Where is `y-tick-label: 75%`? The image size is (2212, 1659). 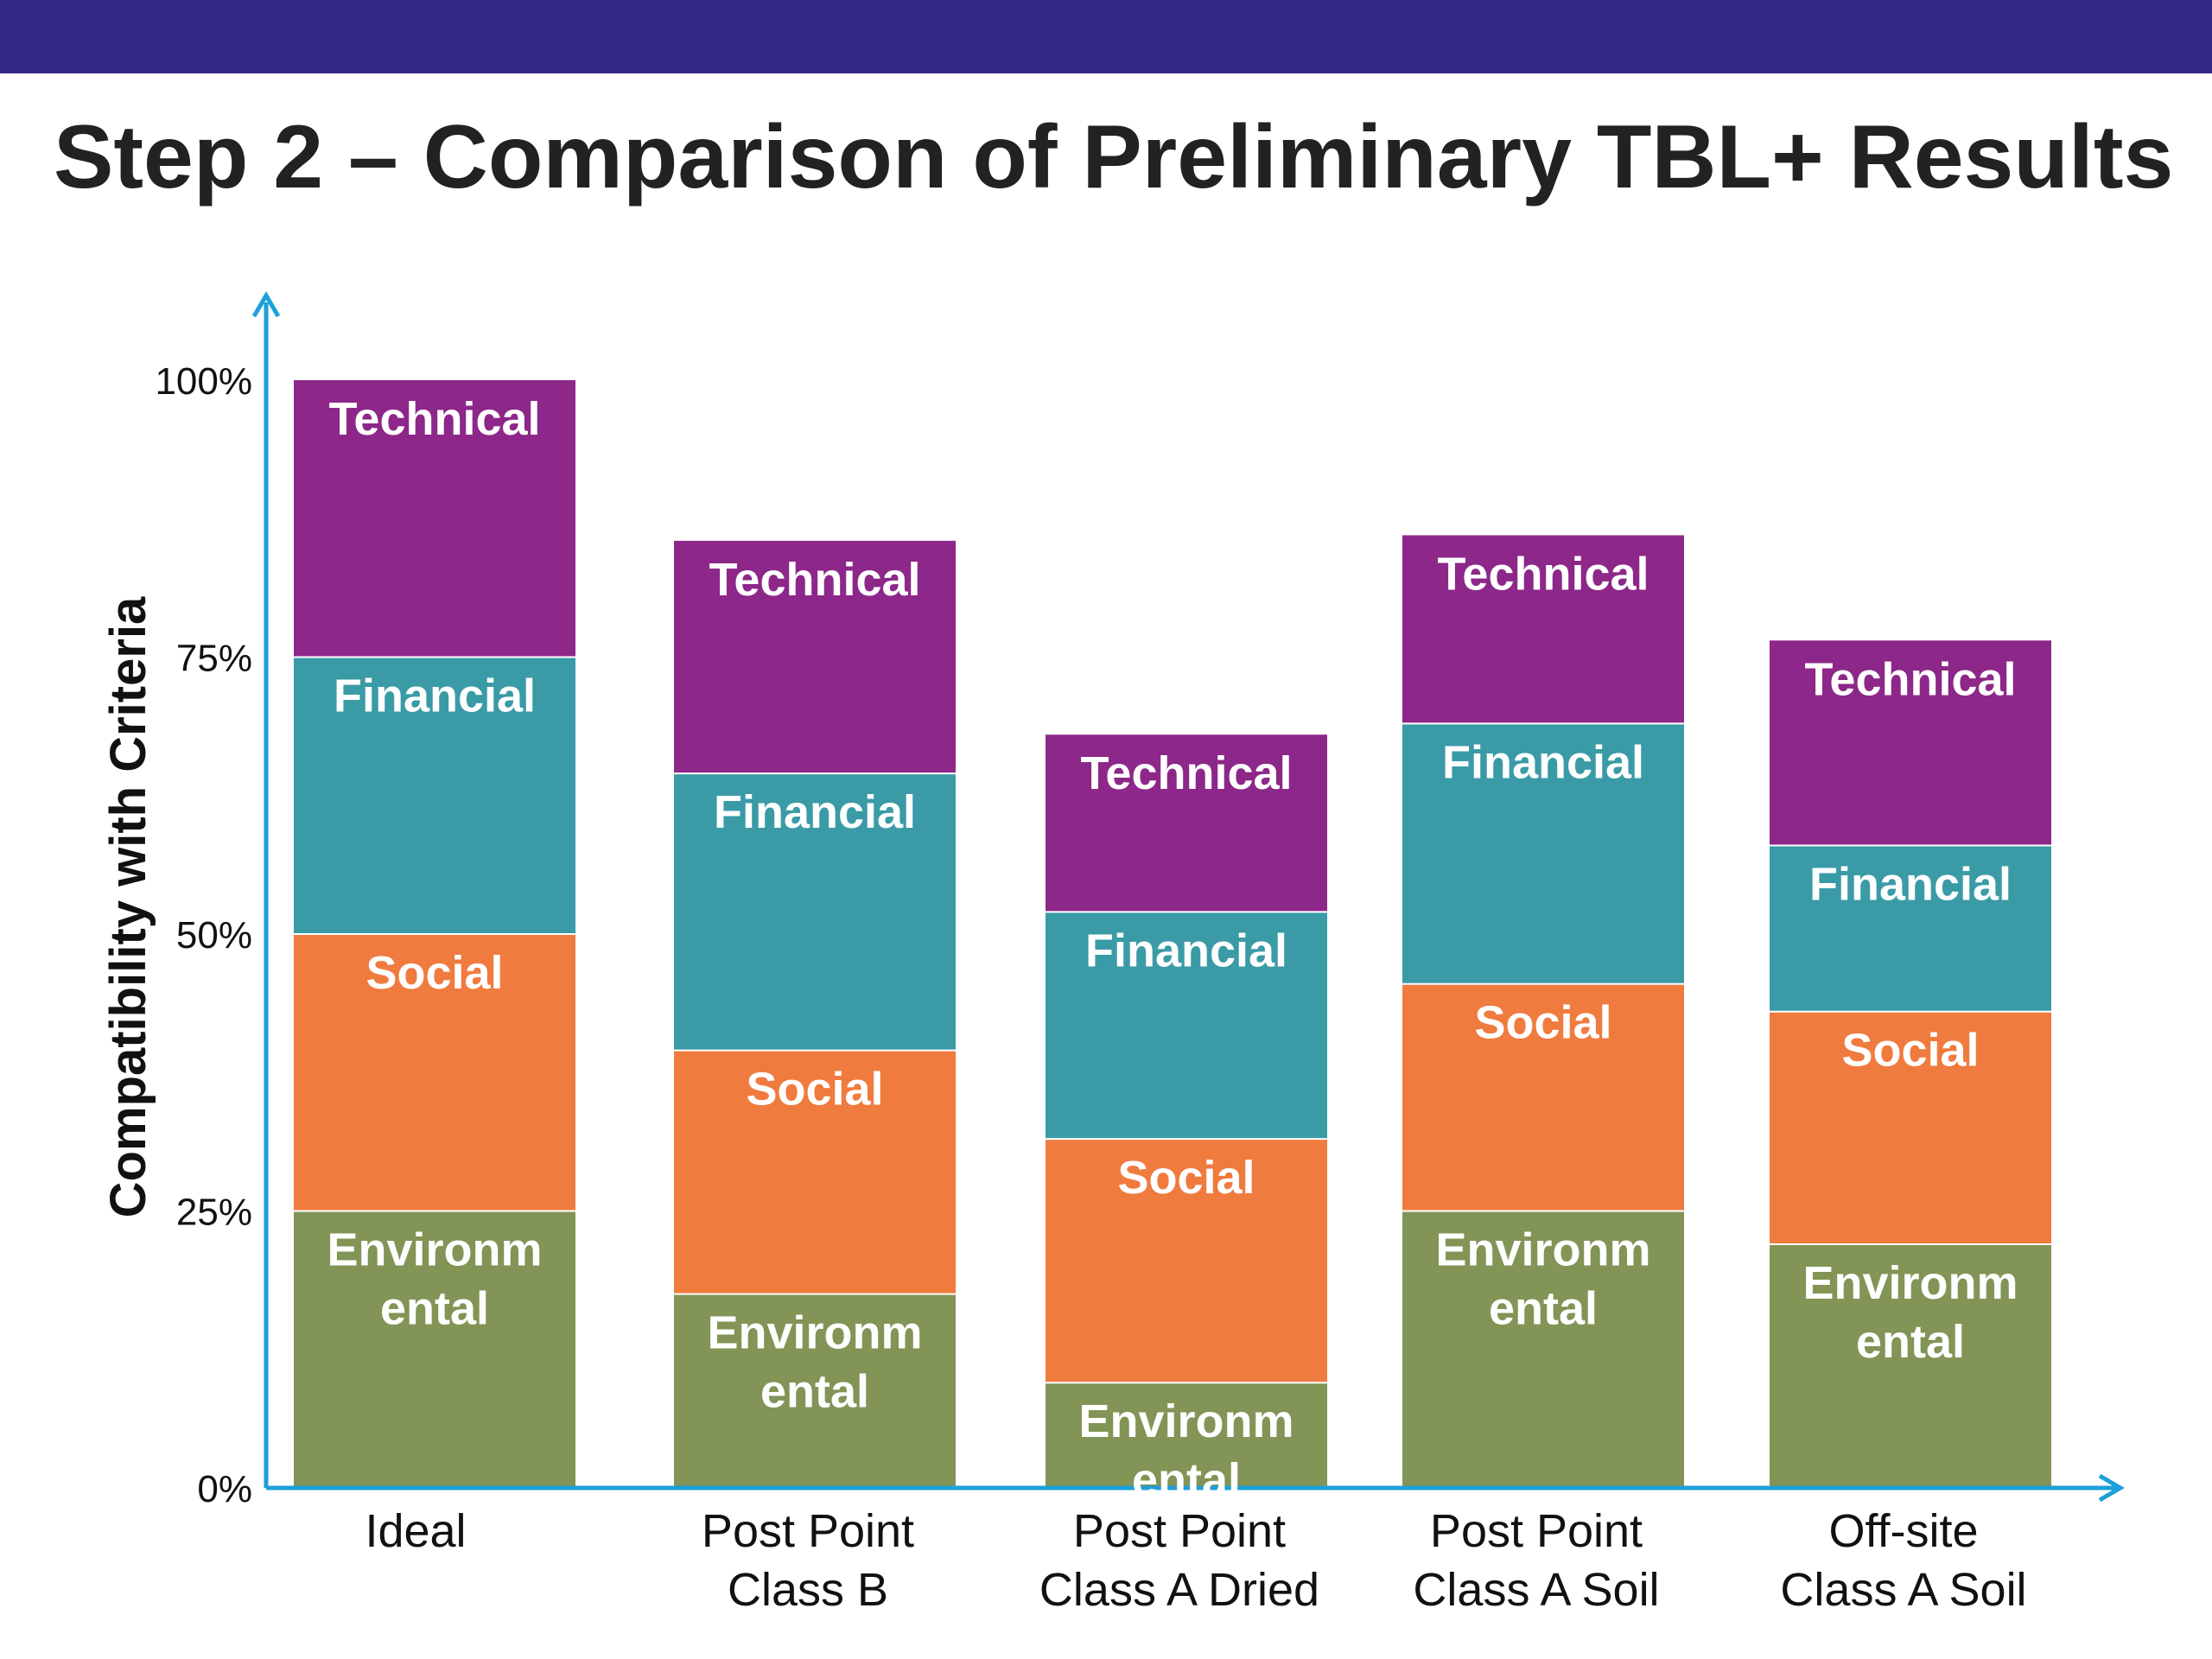
y-tick-label: 75% is located at coordinates (214, 659).